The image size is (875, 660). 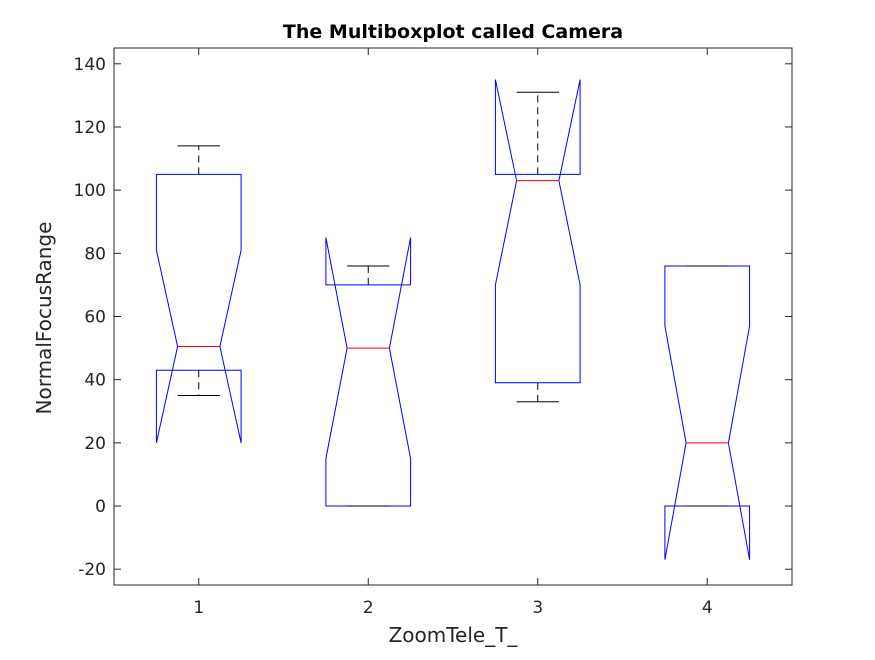 I want to click on chart-title: The Multiboxplot called Camera, so click(x=453, y=32).